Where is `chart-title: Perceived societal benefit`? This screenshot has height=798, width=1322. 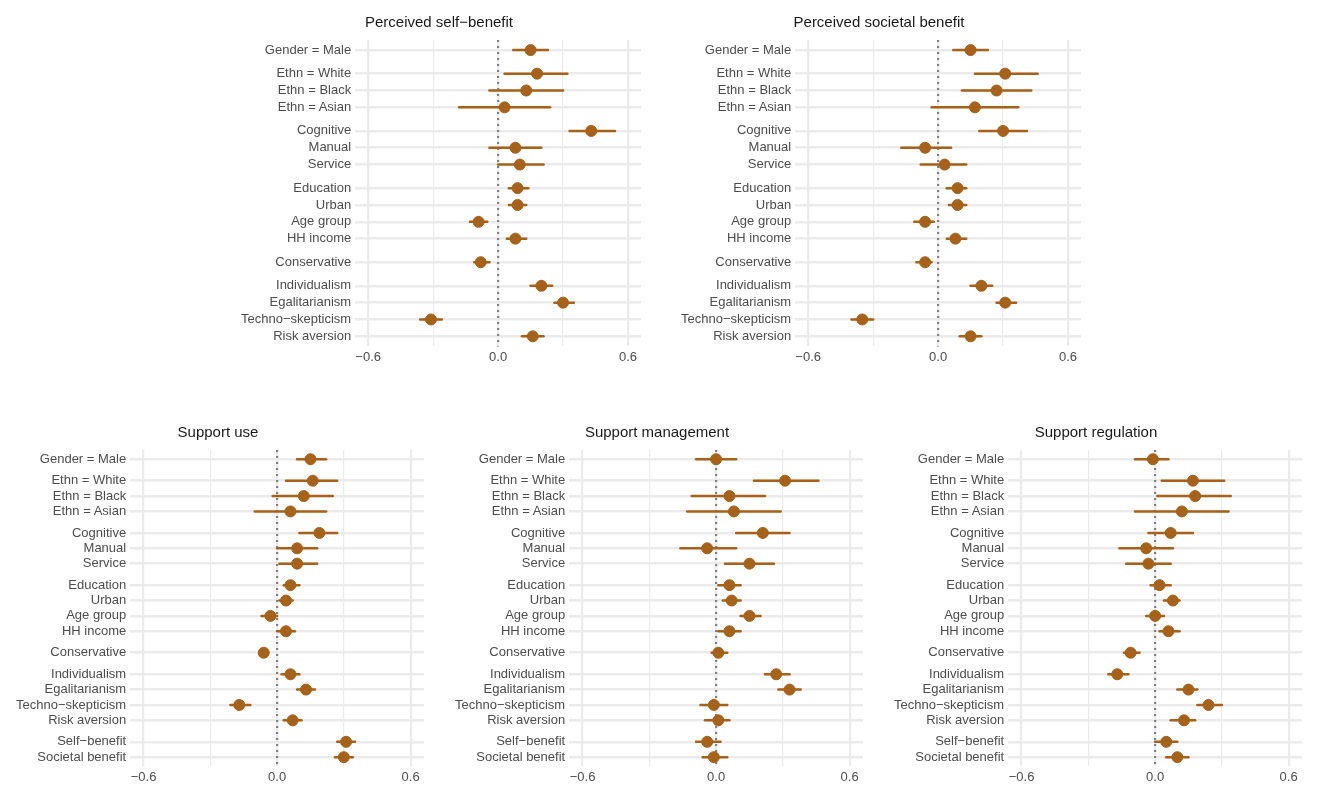 chart-title: Perceived societal benefit is located at coordinates (879, 22).